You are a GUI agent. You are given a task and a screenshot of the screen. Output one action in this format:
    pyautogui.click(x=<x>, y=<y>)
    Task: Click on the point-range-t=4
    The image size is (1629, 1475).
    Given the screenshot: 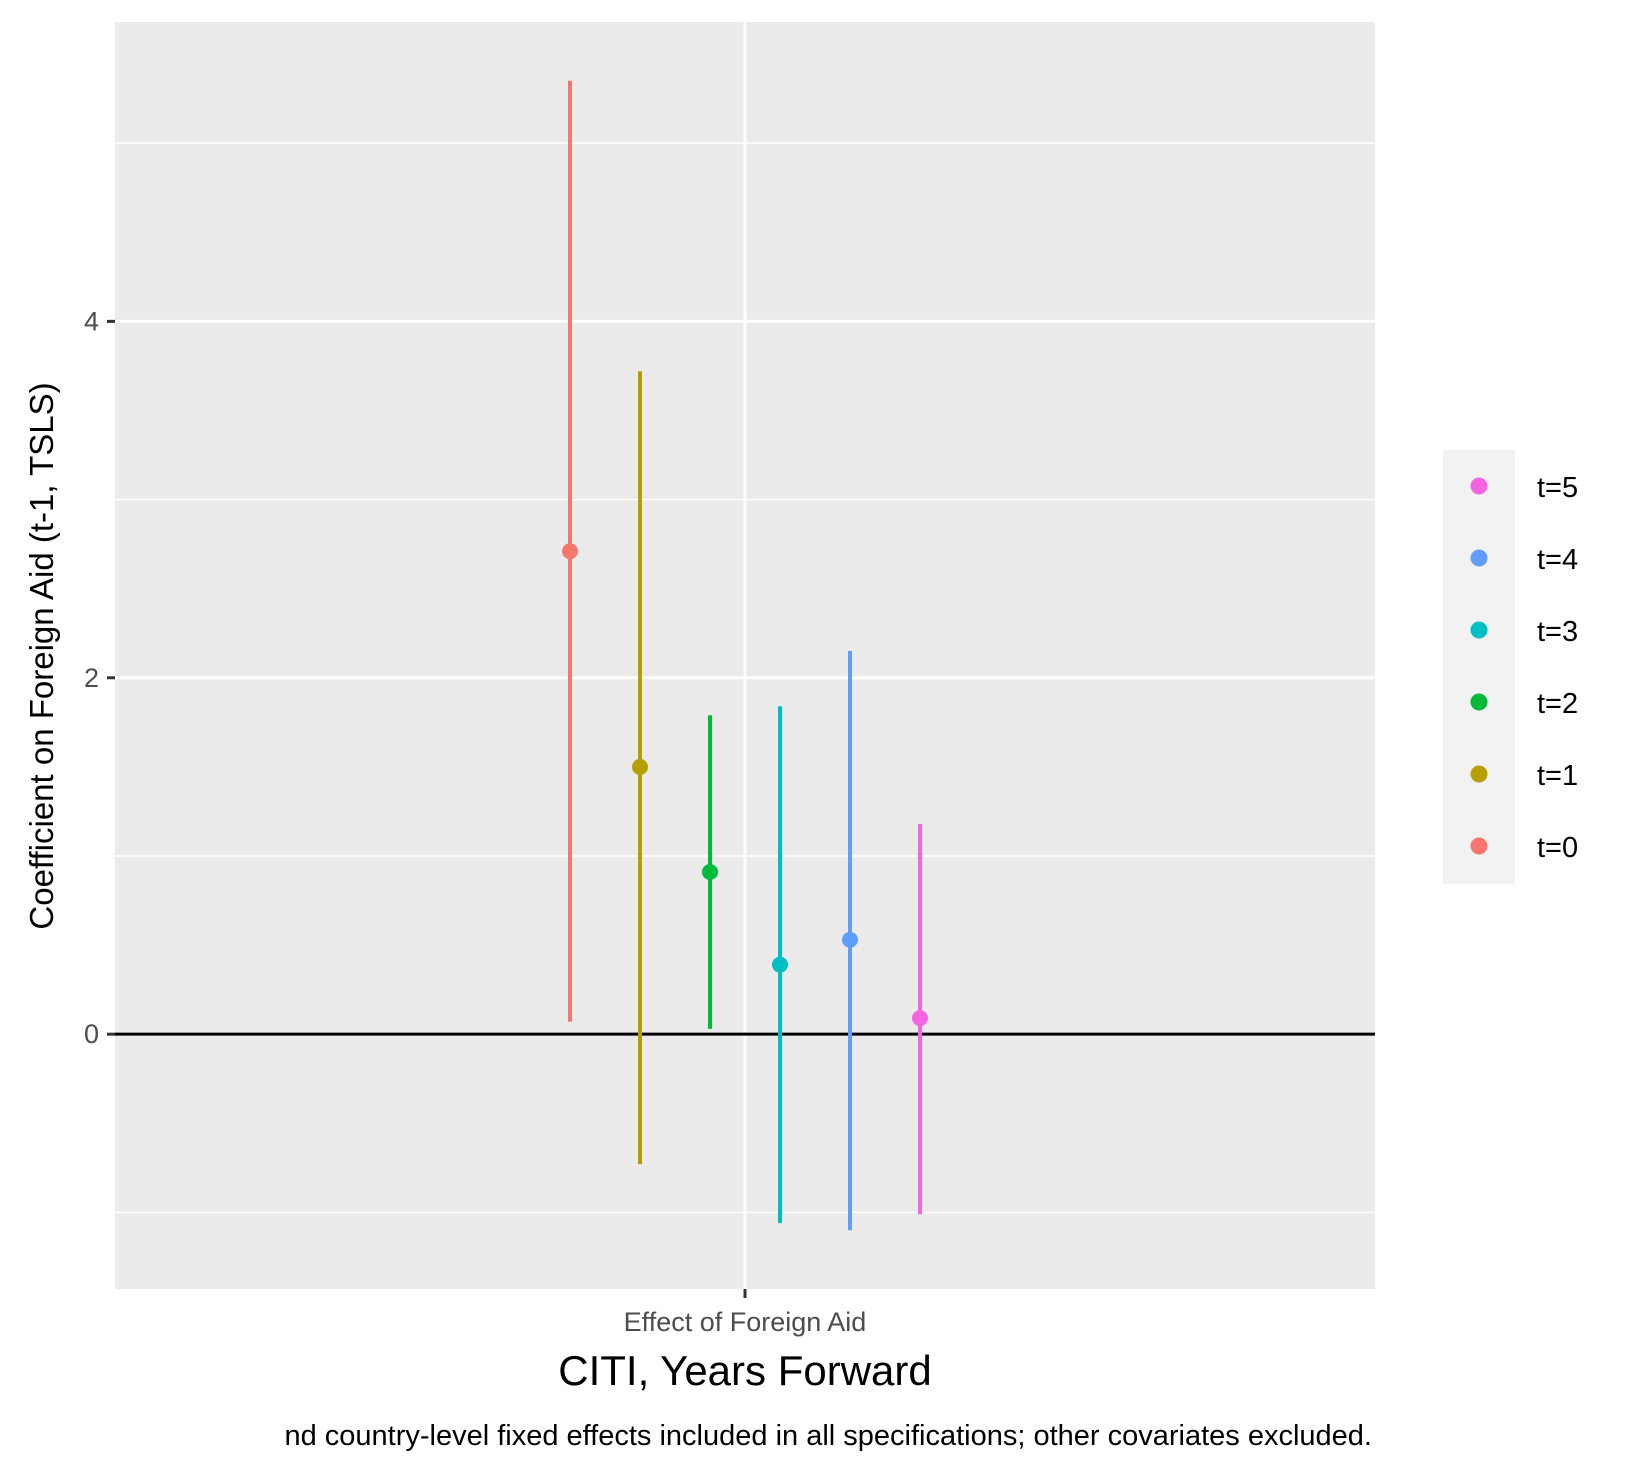 What is the action you would take?
    pyautogui.click(x=850, y=941)
    